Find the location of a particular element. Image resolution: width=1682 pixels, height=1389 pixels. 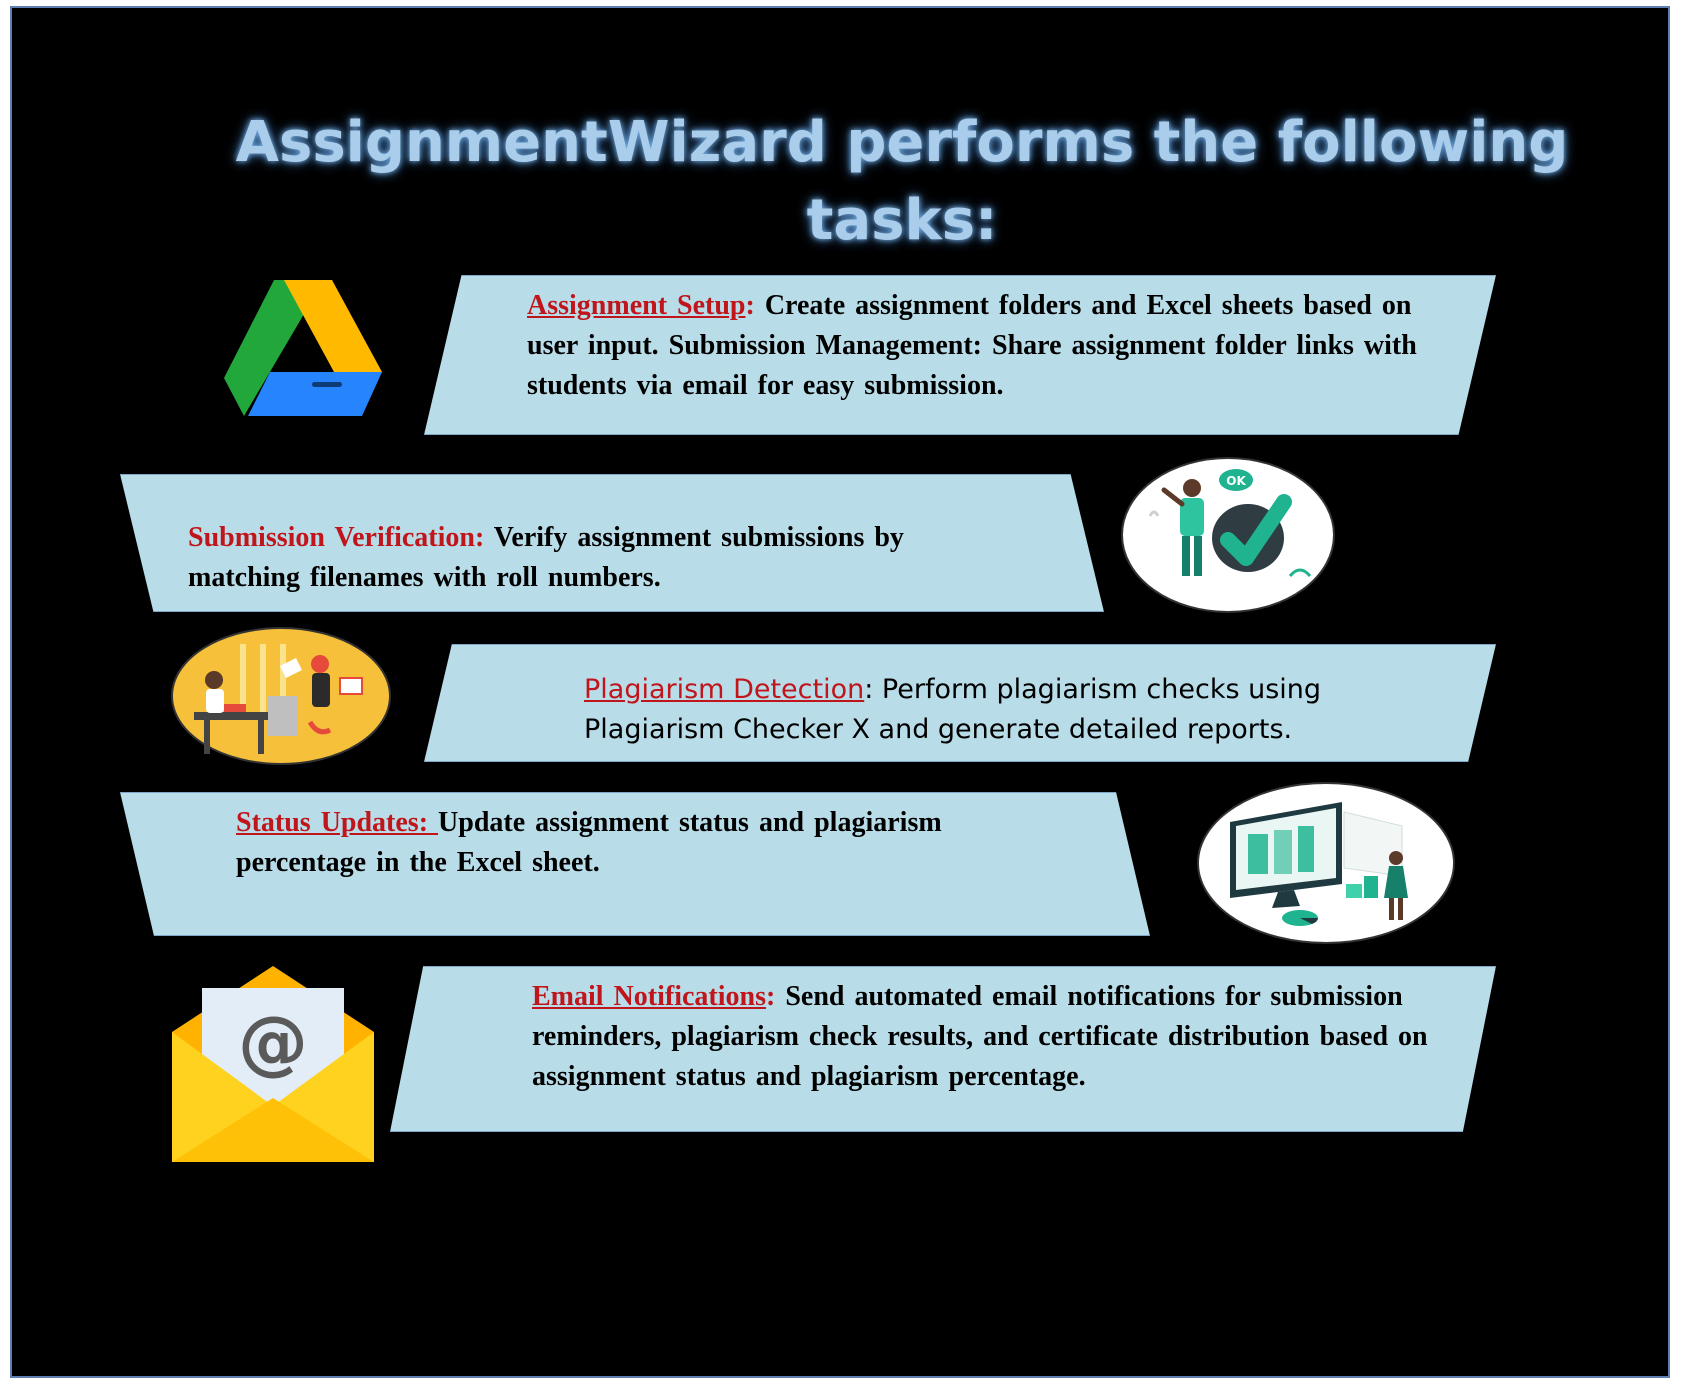

task-key: Assignment Setup is located at coordinates (636, 305).